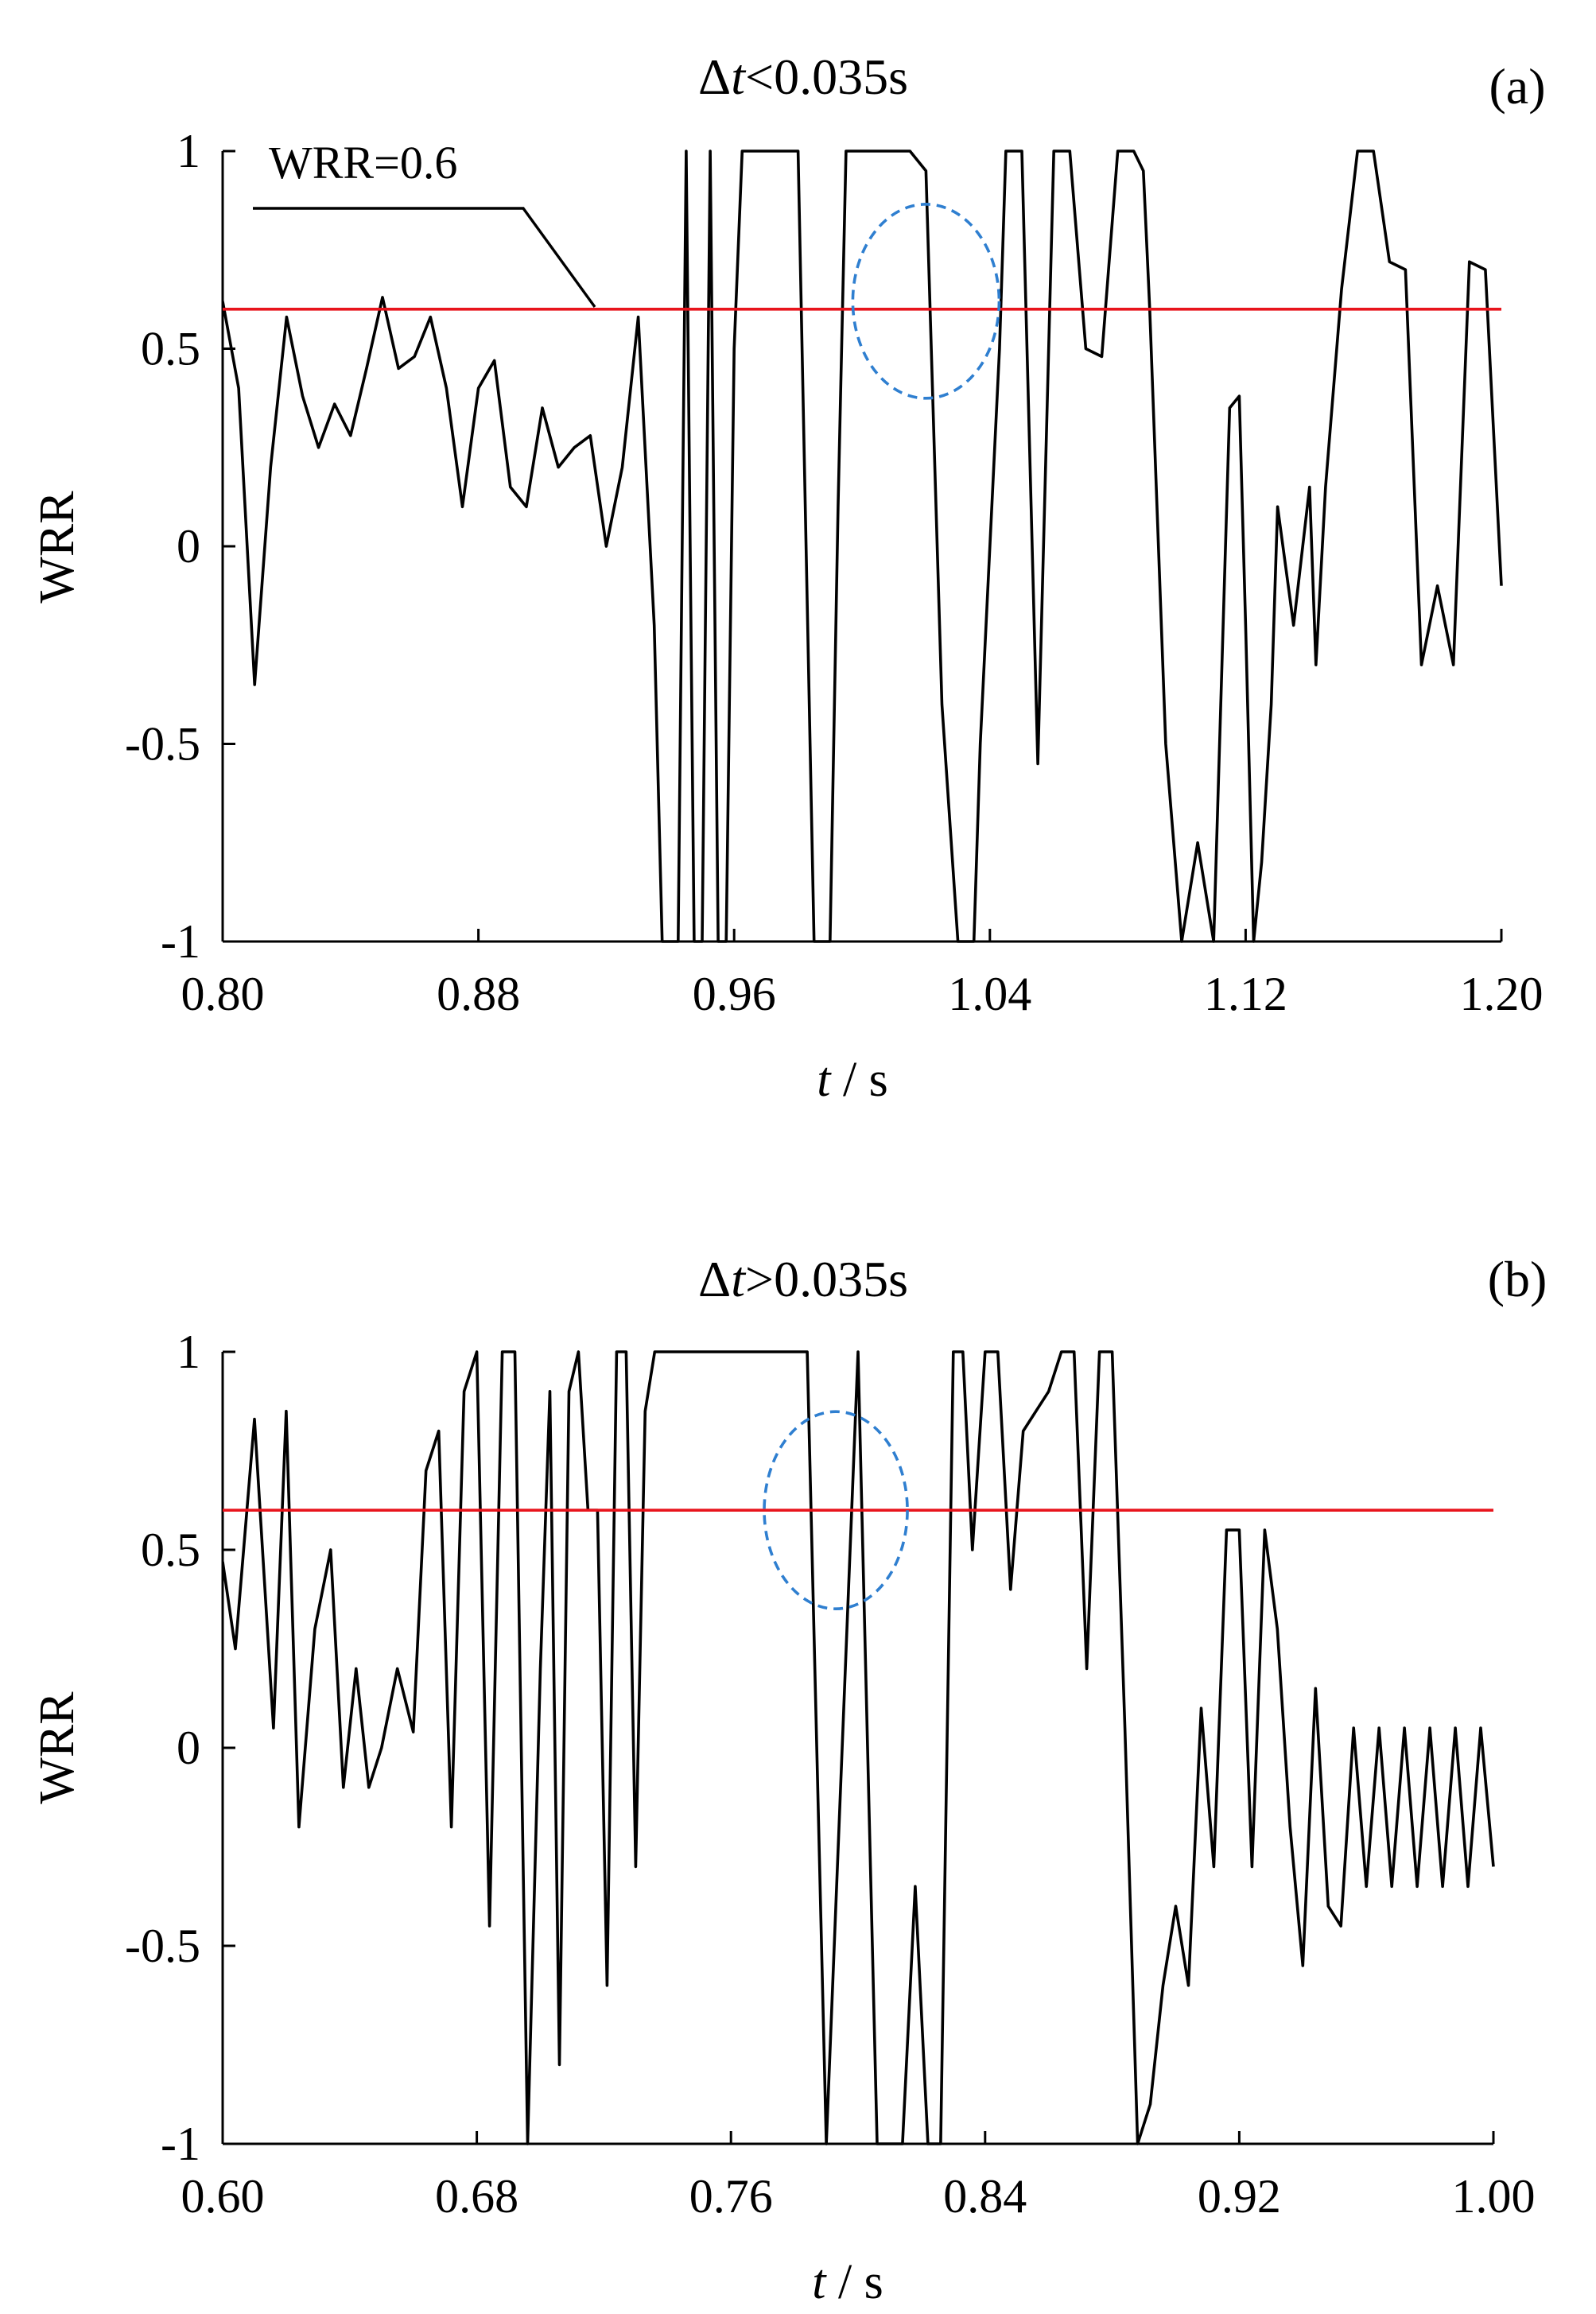 The height and width of the screenshot is (2314, 1596). I want to click on panel-b-xlabel: t / s, so click(848, 2282).